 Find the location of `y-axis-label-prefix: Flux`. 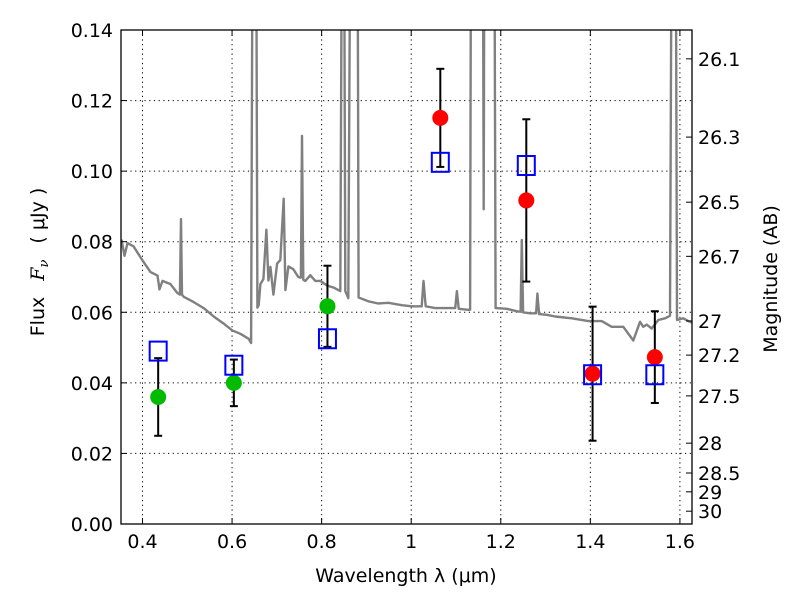

y-axis-label-prefix: Flux is located at coordinates (38, 317).